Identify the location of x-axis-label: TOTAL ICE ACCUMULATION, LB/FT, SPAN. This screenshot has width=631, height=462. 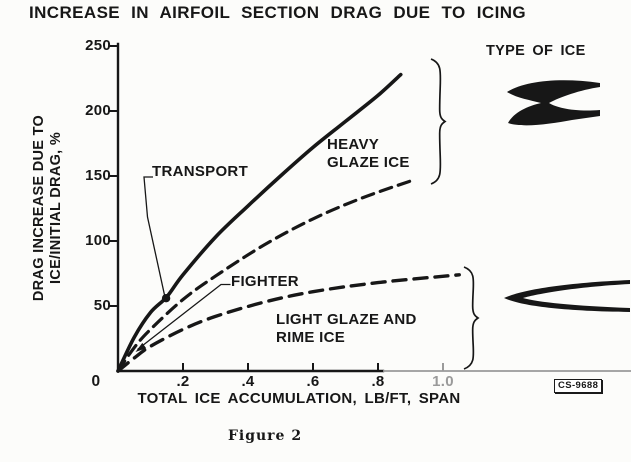
(299, 398).